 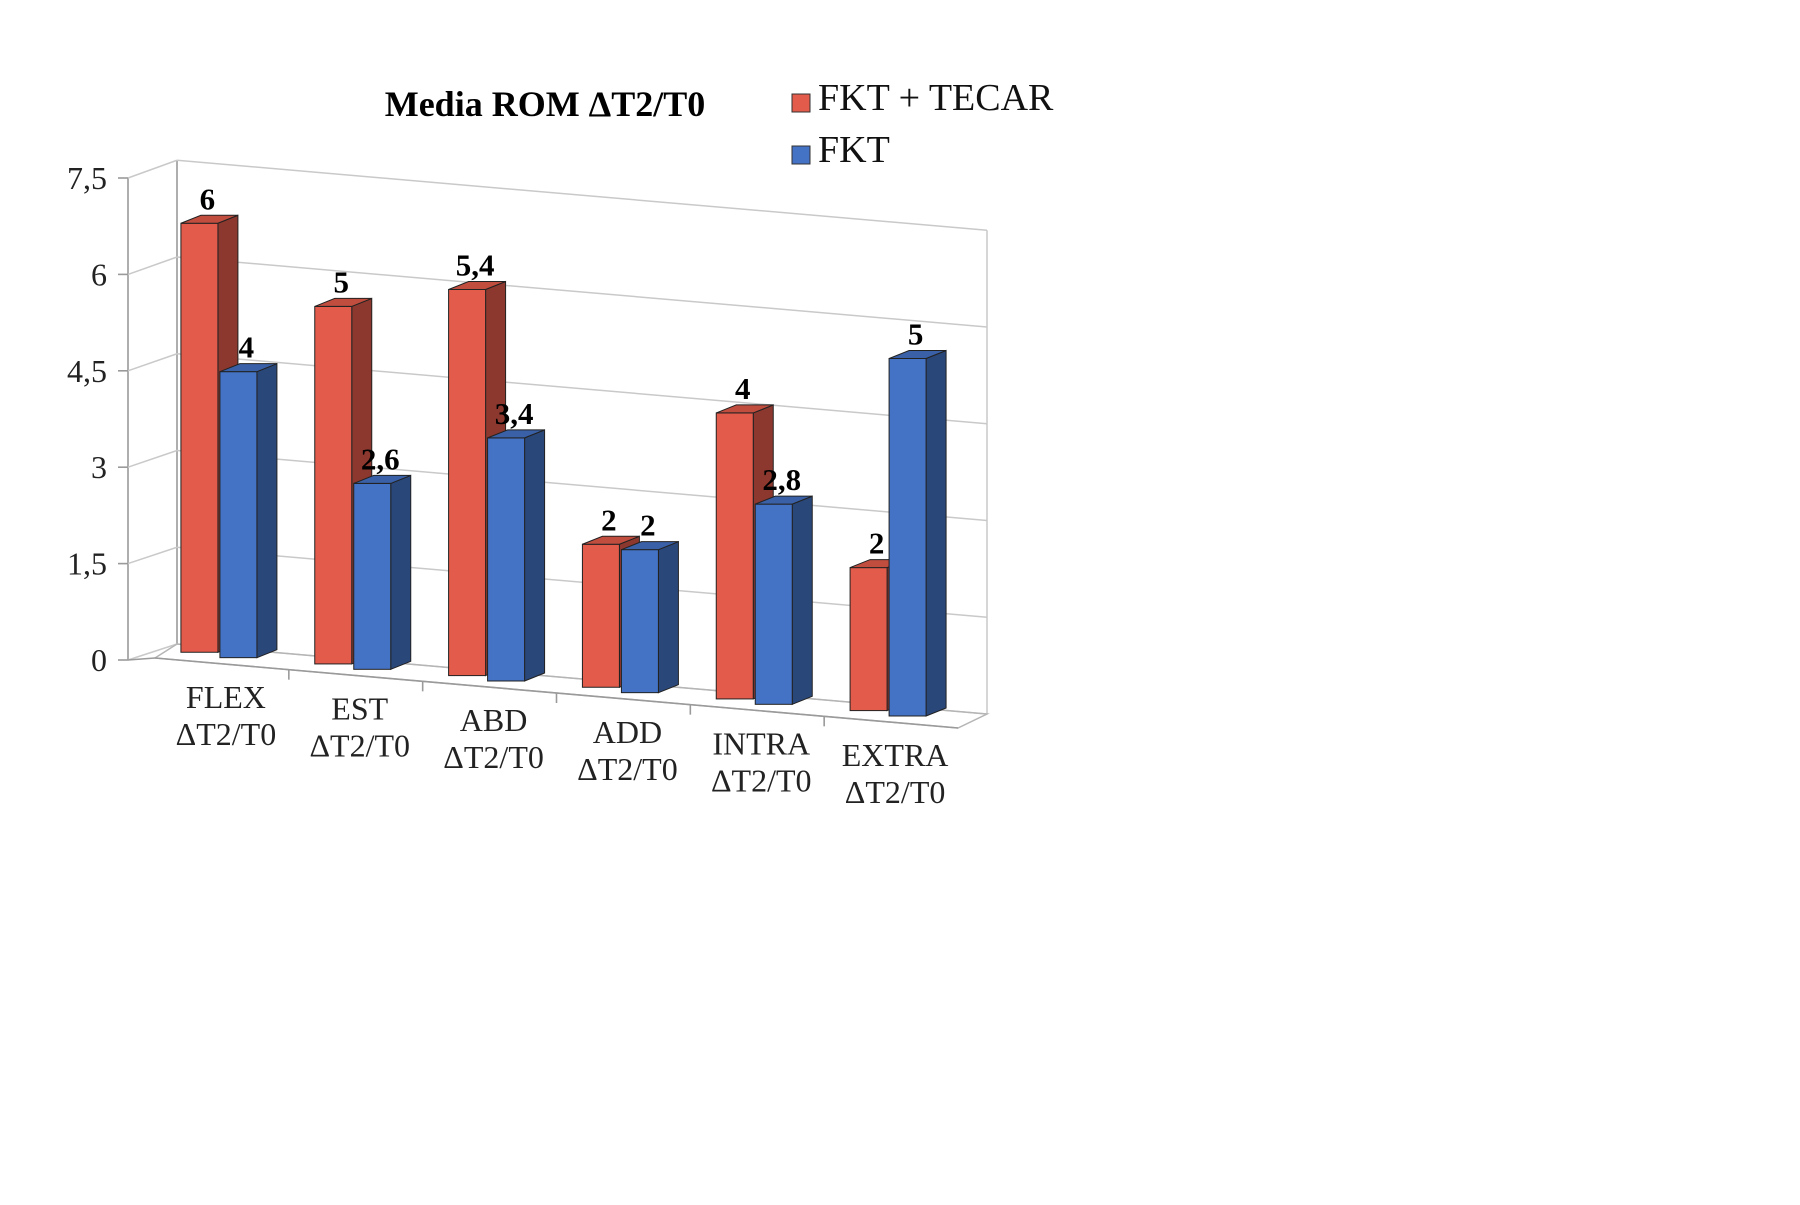 What do you see at coordinates (380, 458) in the screenshot?
I see `data-label: 2,6` at bounding box center [380, 458].